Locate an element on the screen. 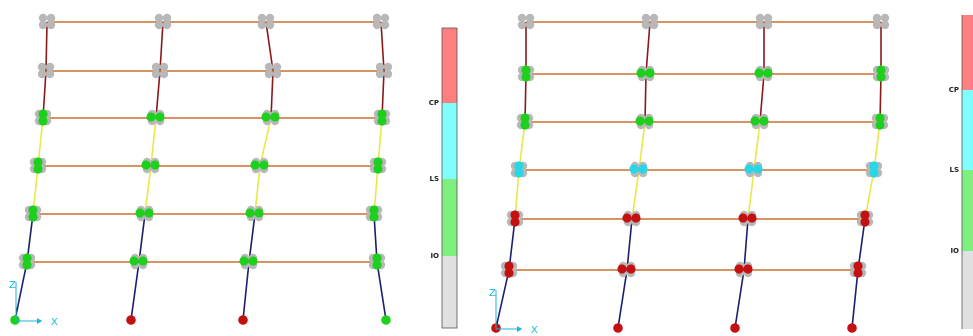  axis-indicator-right: Z X is located at coordinates (513, 312).